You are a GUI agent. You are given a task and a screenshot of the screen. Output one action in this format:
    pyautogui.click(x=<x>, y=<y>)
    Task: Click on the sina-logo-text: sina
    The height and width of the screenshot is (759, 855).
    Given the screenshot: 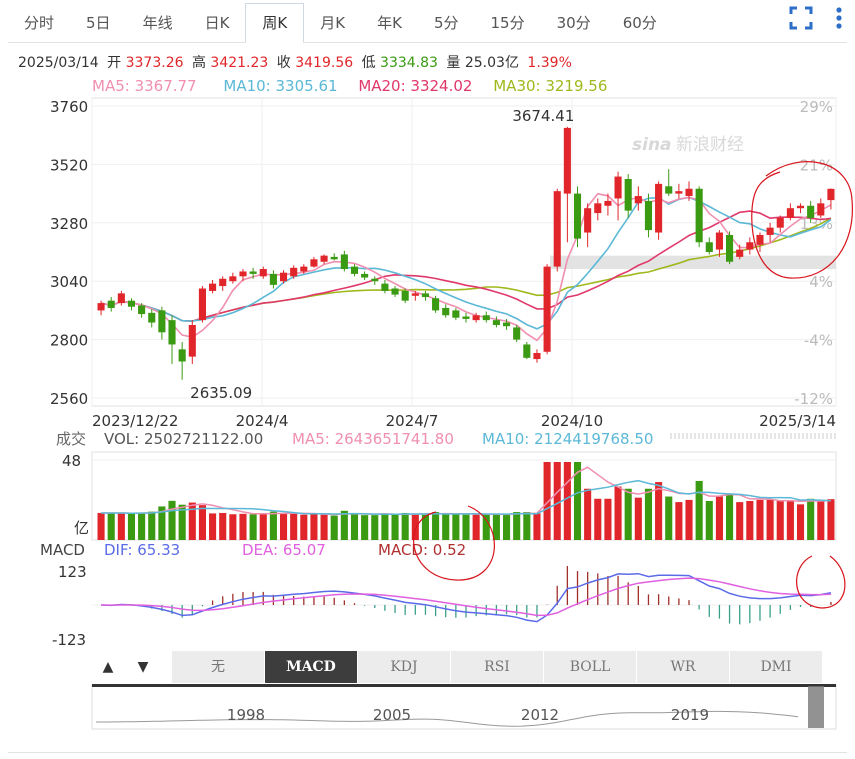 What is the action you would take?
    pyautogui.click(x=652, y=145)
    